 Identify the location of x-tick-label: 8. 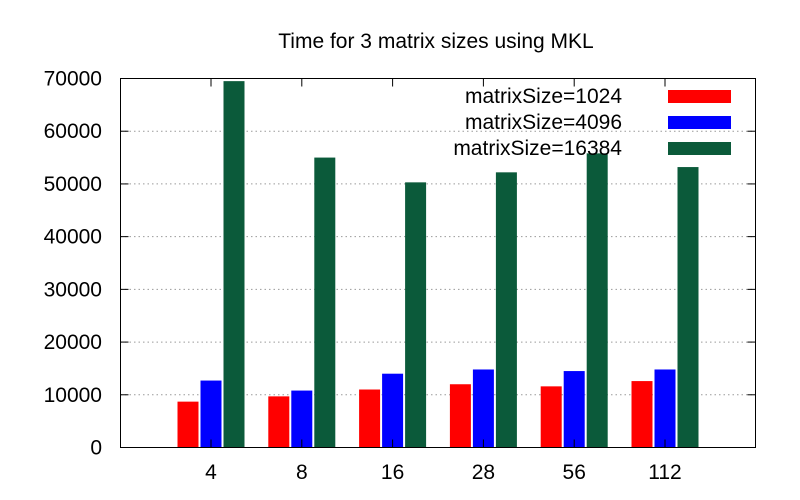
(302, 472).